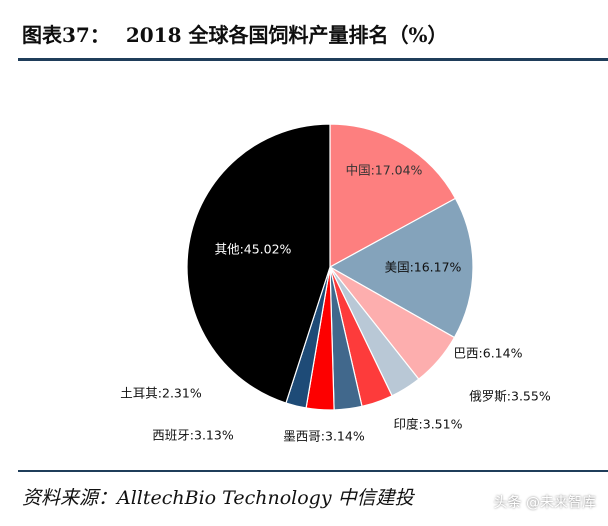 The width and height of the screenshot is (608, 526). What do you see at coordinates (253, 249) in the screenshot?
I see `slice-label-8: 其他:45.02%` at bounding box center [253, 249].